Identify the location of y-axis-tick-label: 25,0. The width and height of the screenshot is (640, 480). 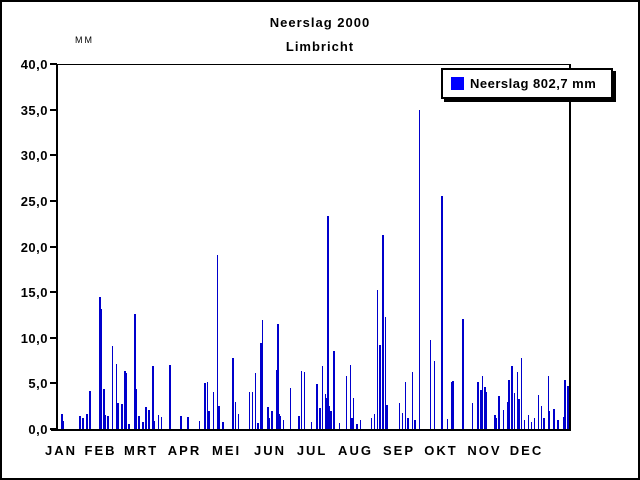
(34, 201).